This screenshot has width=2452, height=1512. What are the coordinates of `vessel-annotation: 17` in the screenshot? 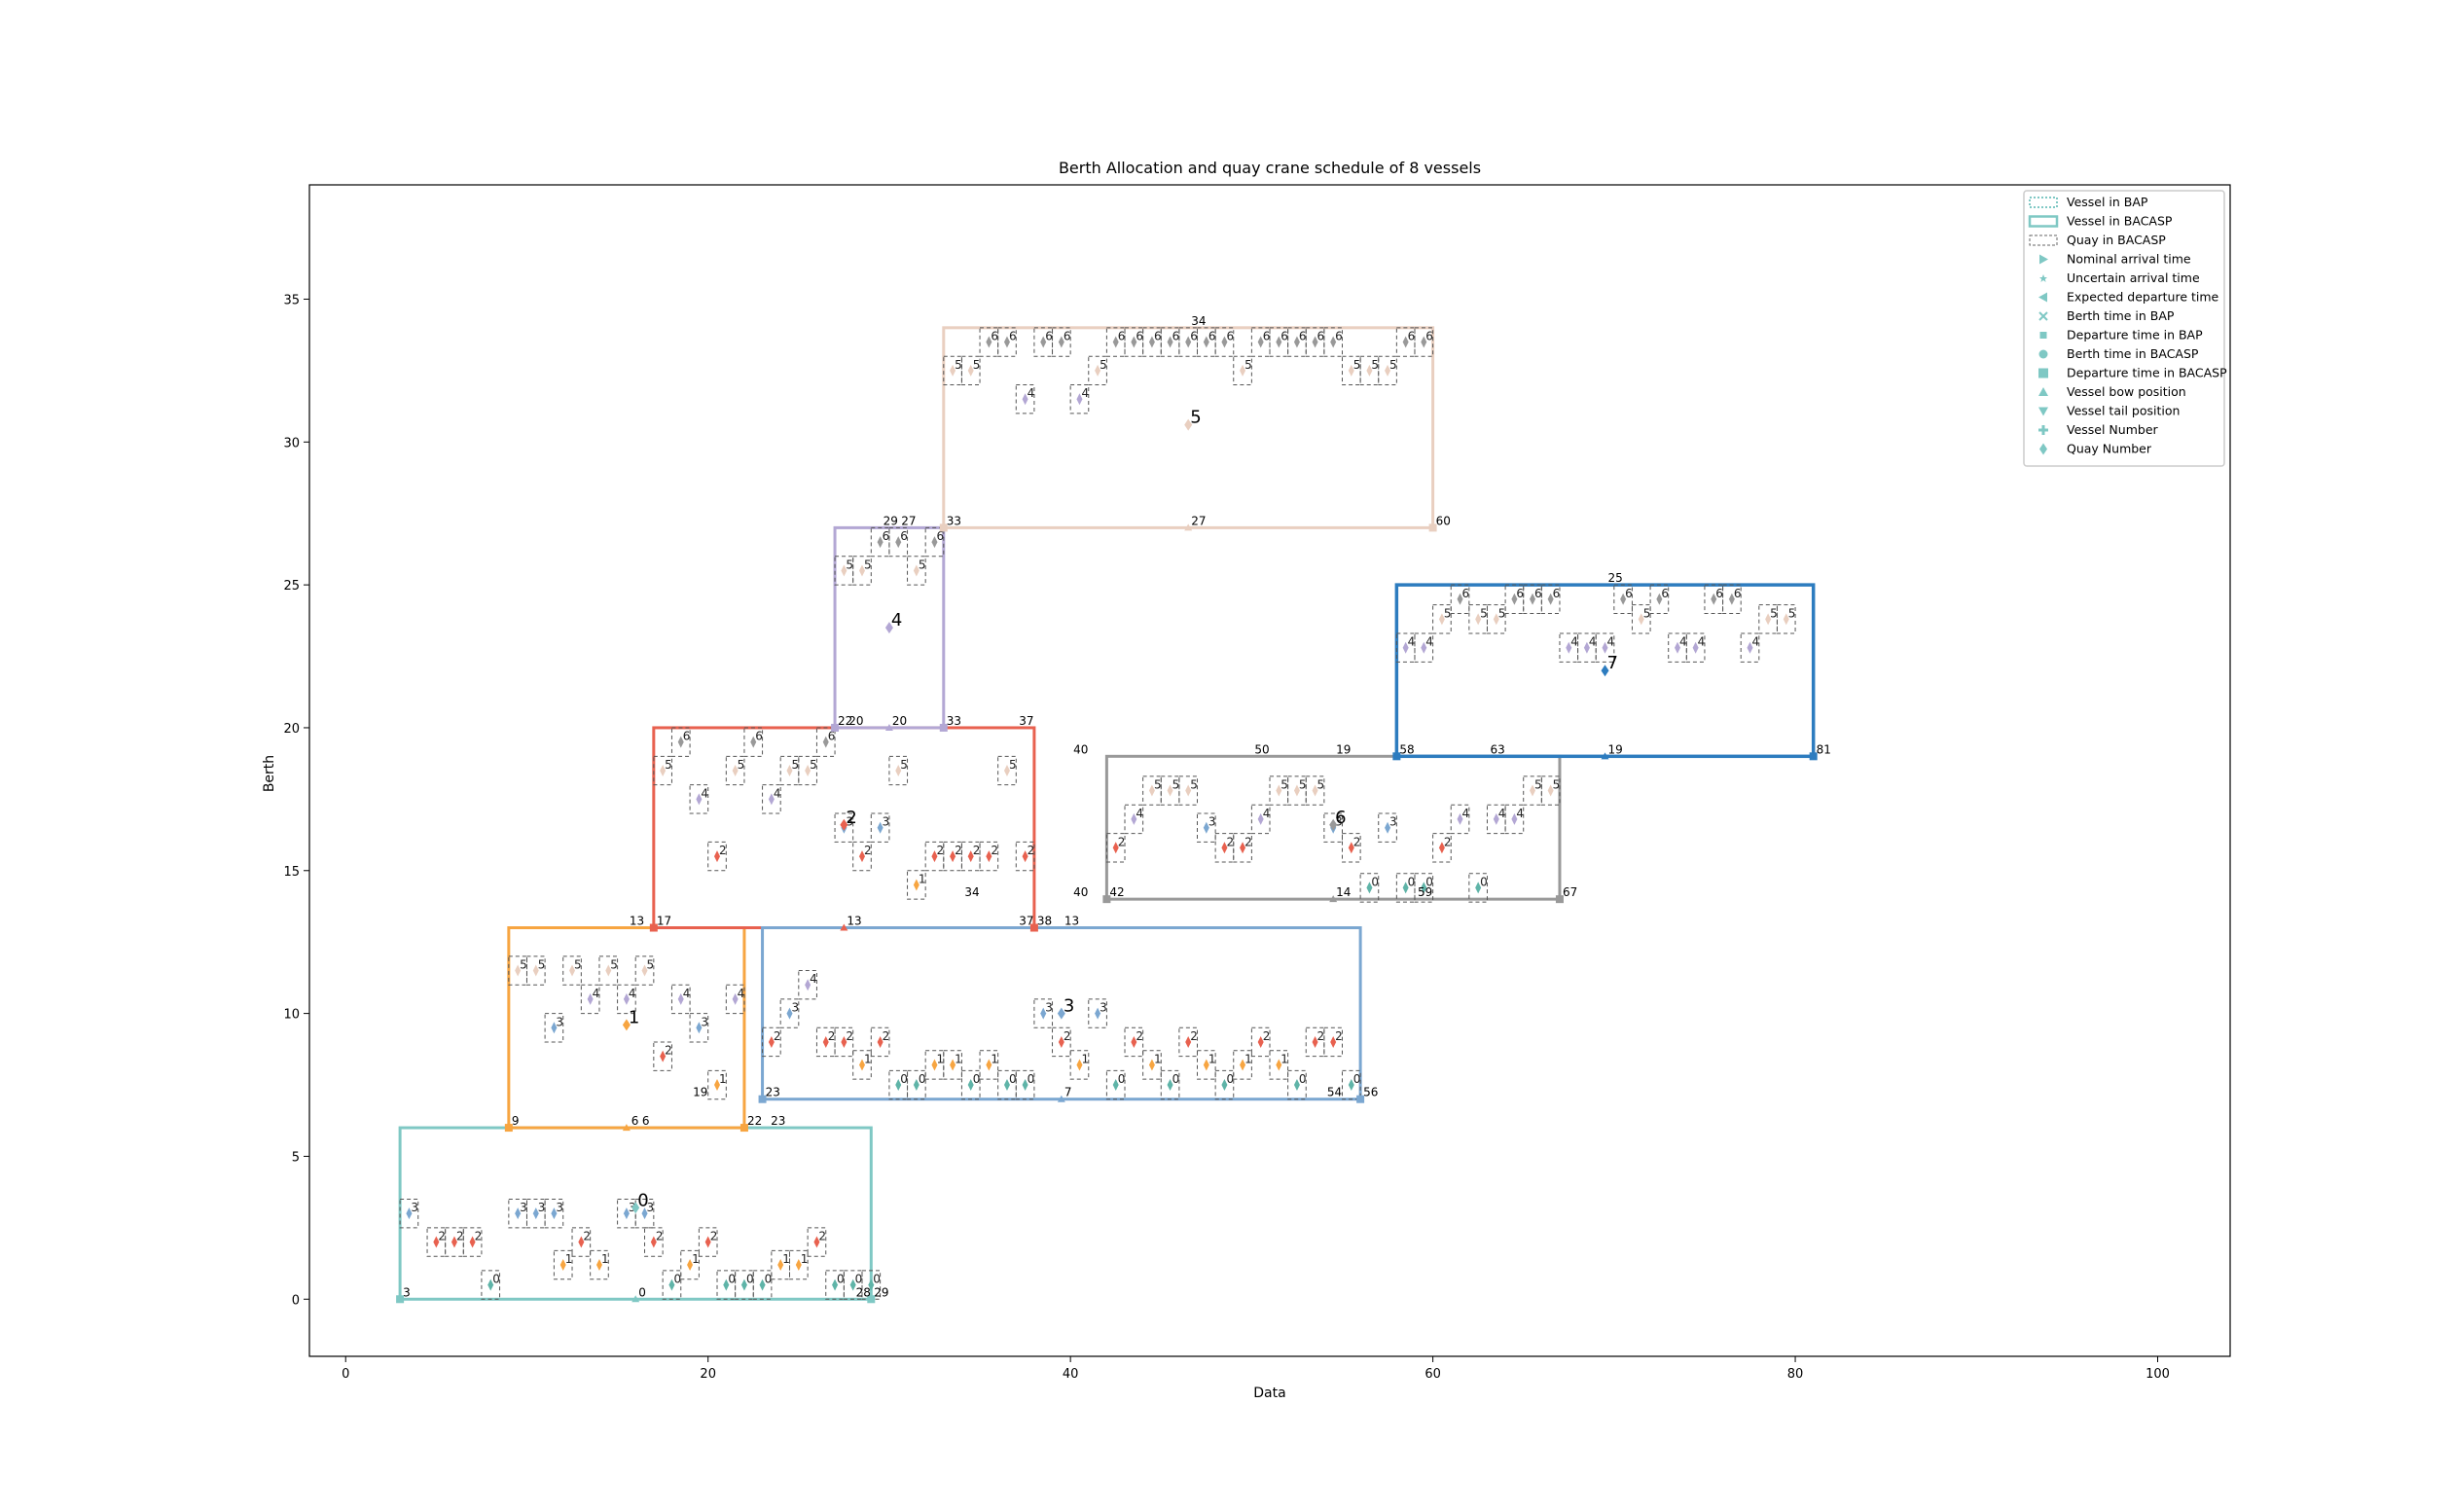 It's located at (664, 921).